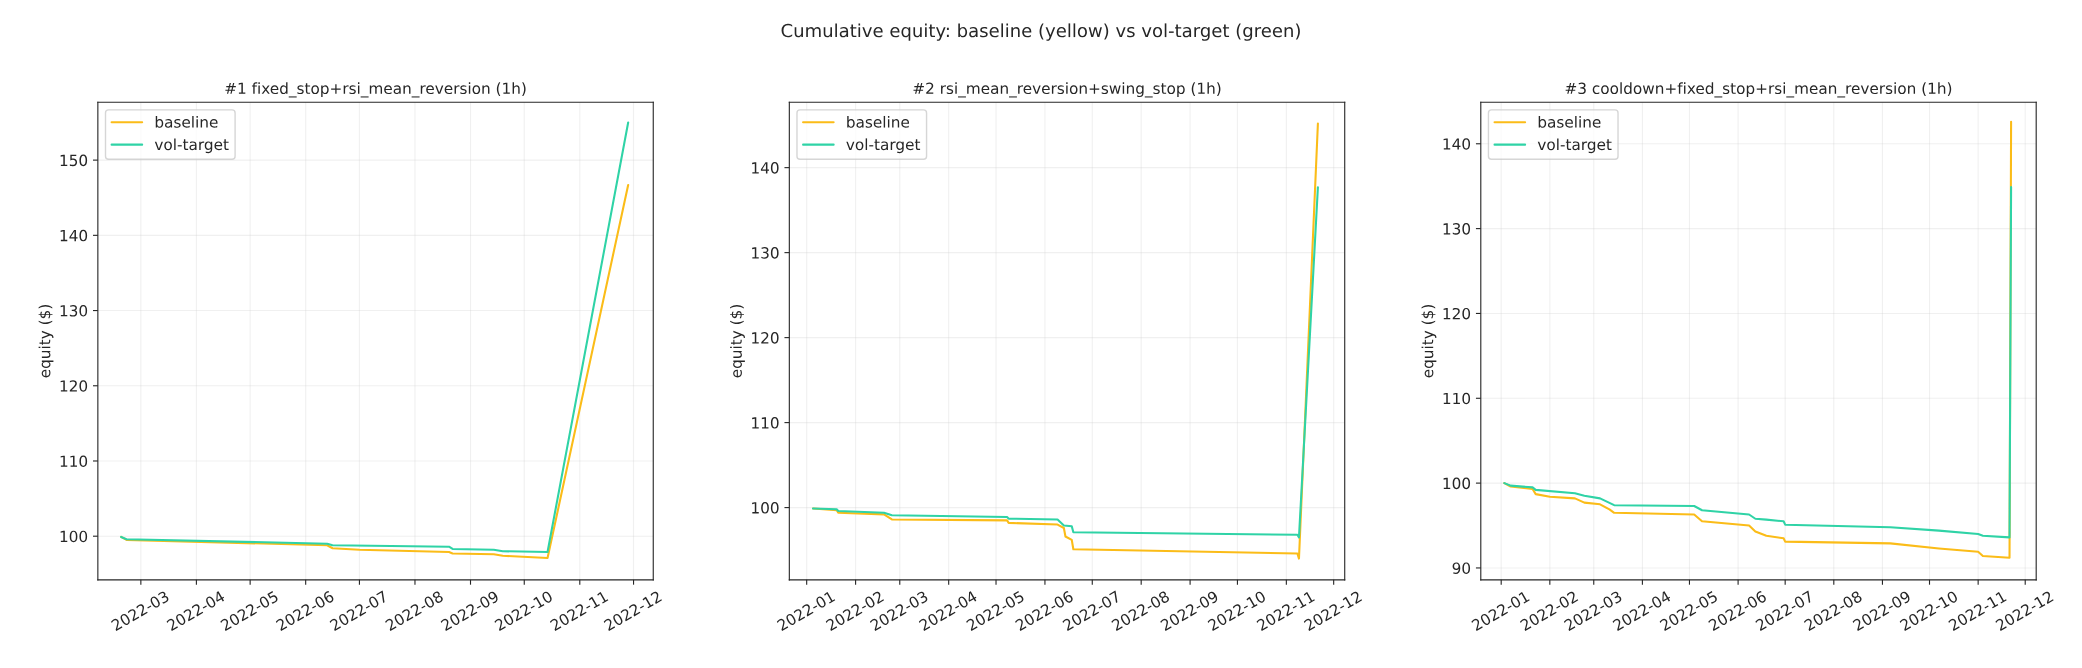  What do you see at coordinates (1461, 568) in the screenshot?
I see `y-tick-label: 90` at bounding box center [1461, 568].